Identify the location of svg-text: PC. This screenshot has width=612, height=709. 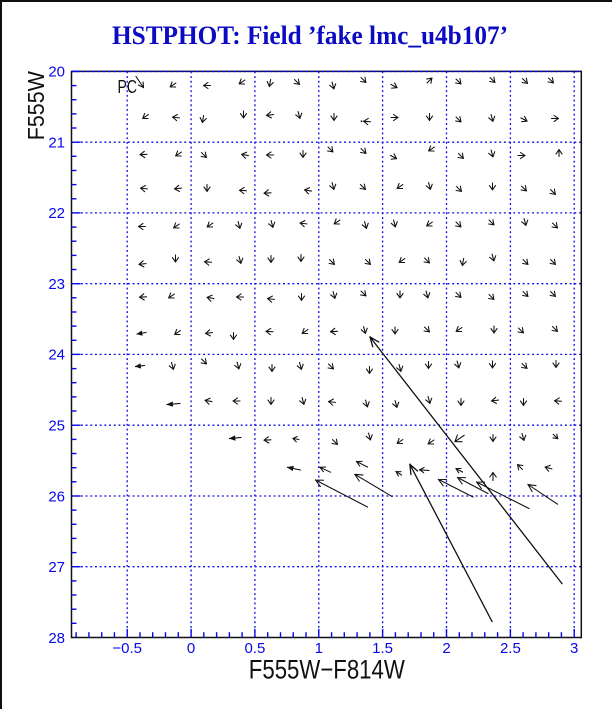
(128, 87).